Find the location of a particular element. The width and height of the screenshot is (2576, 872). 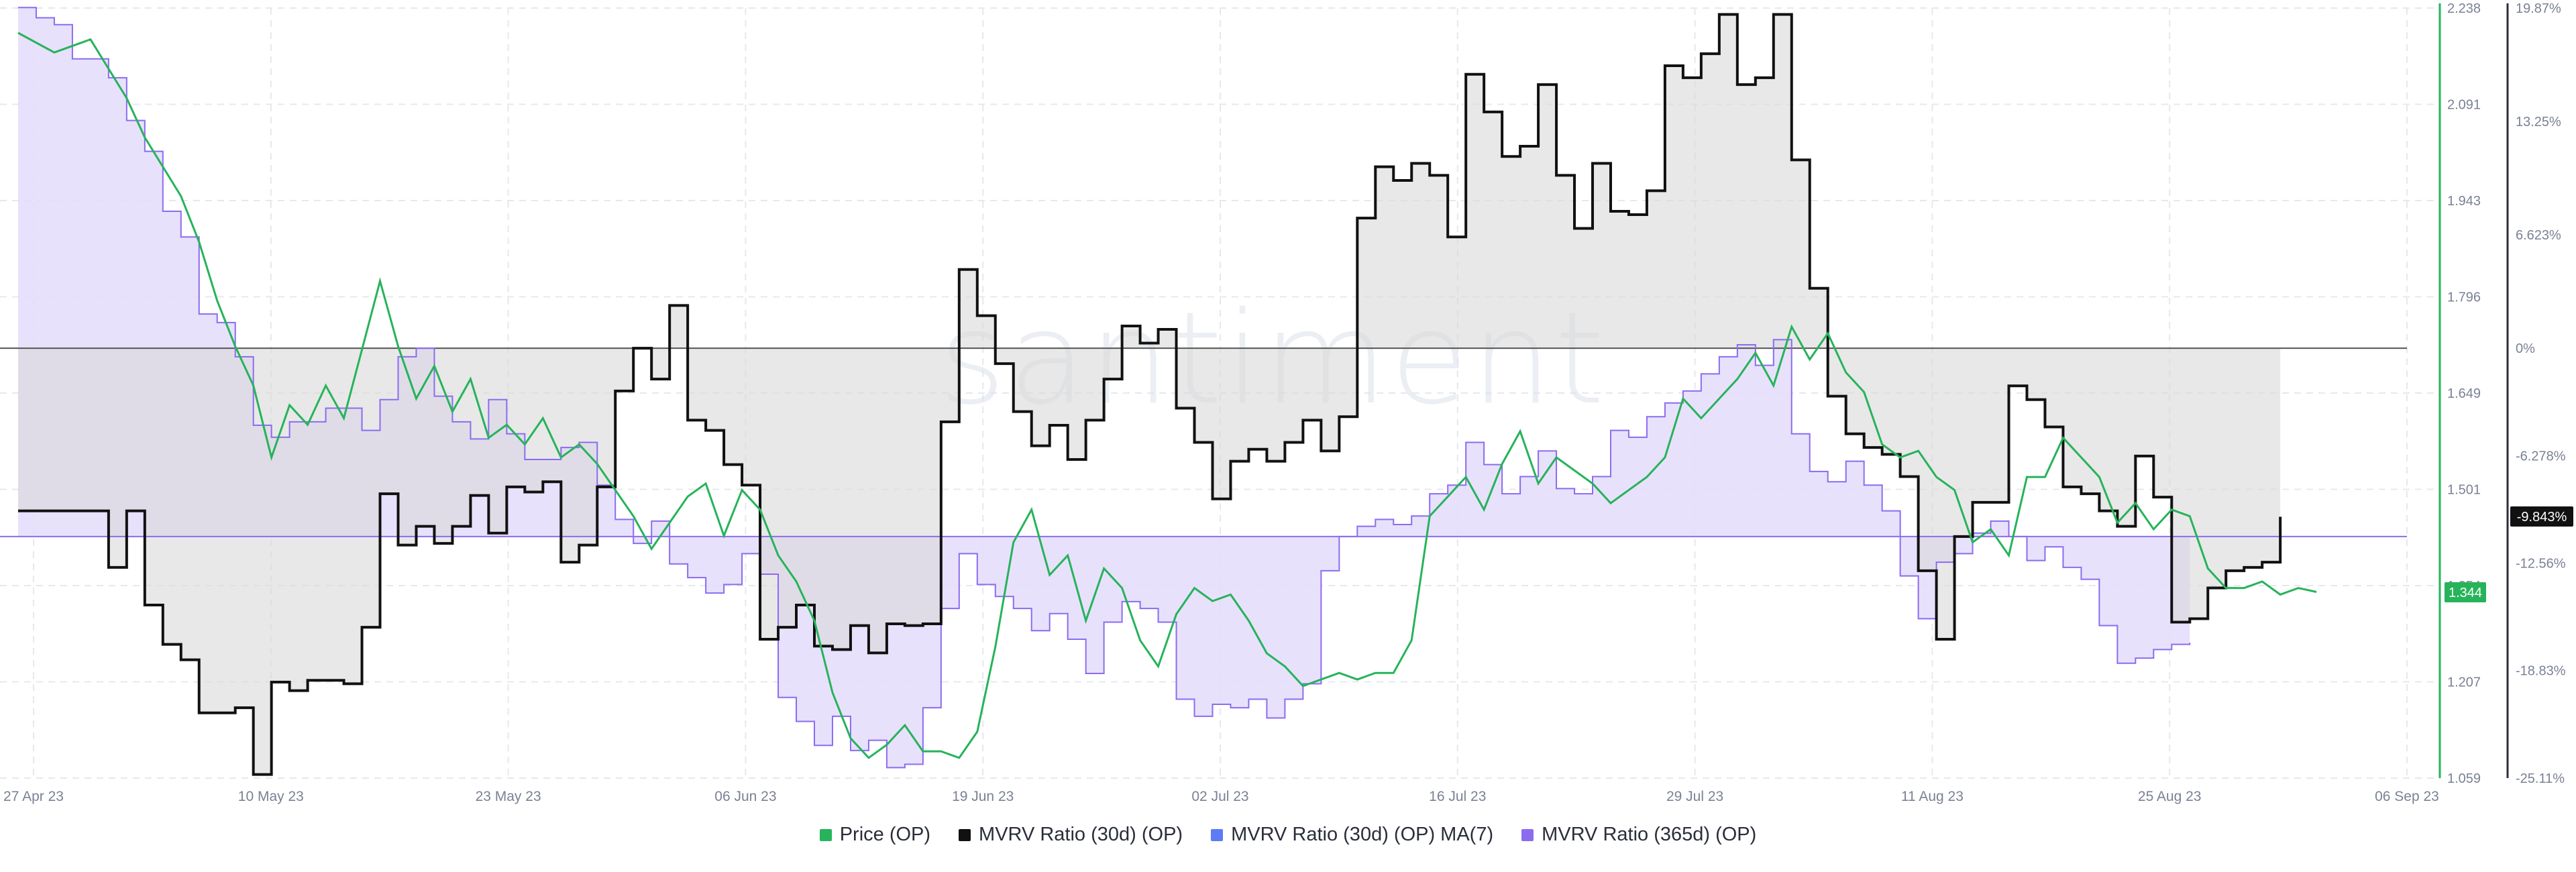

legend-item-mvrv-365d: MVRV Ratio (365d) (OP) is located at coordinates (1638, 835).